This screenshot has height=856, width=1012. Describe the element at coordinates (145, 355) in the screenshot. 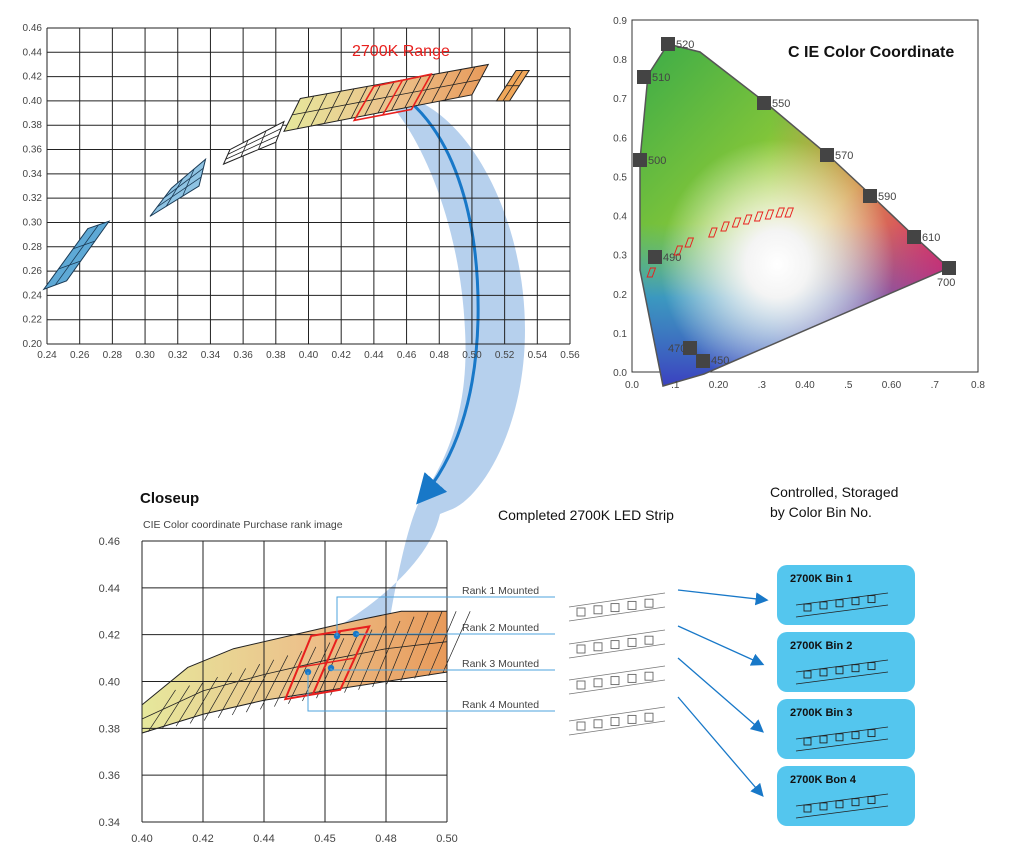

I see `x-tick-label: 0.30` at that location.